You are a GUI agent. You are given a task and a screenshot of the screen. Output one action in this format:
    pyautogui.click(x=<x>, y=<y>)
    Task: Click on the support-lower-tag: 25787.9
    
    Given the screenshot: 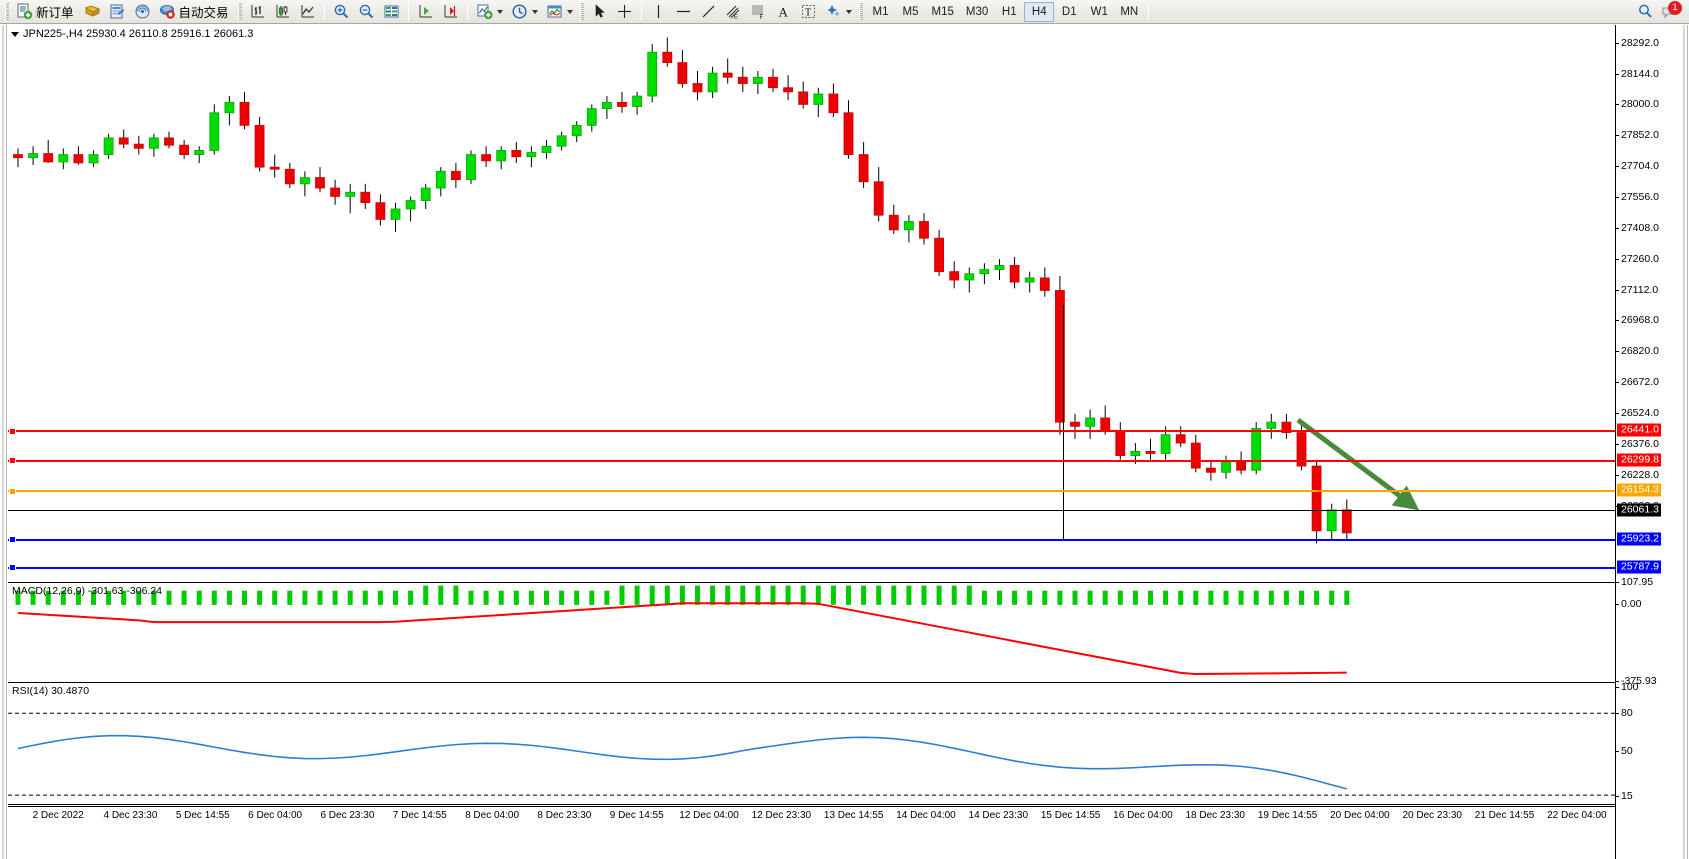 What is the action you would take?
    pyautogui.click(x=1639, y=567)
    